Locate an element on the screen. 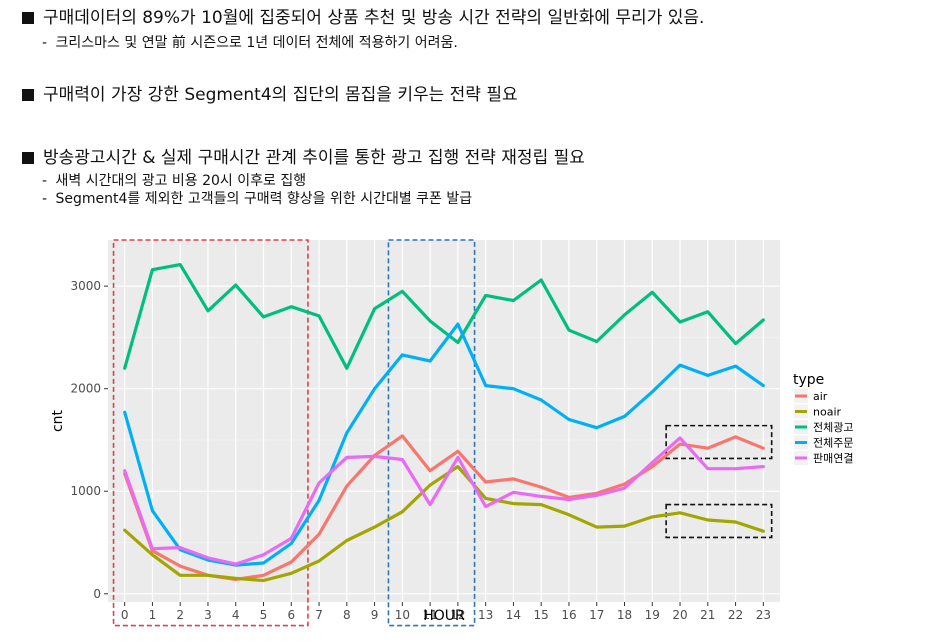 This screenshot has width=934, height=641. x-tick-label: 10 is located at coordinates (402, 615).